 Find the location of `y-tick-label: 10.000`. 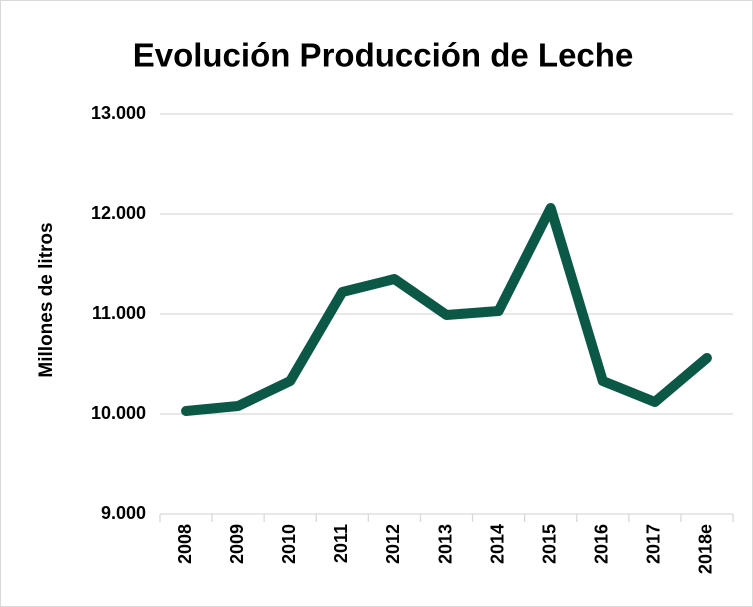

y-tick-label: 10.000 is located at coordinates (118, 413).